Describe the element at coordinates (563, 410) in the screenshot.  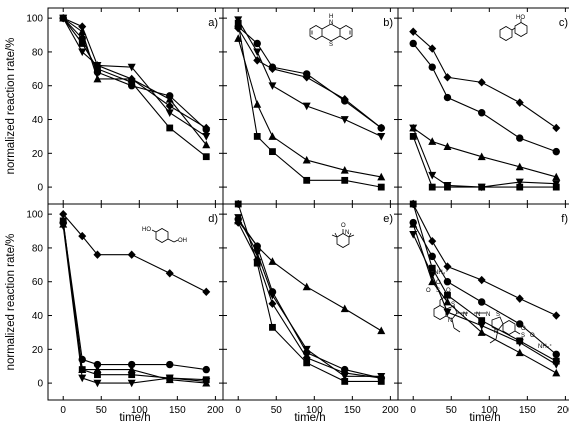
I see `x-tick-label: 200` at that location.